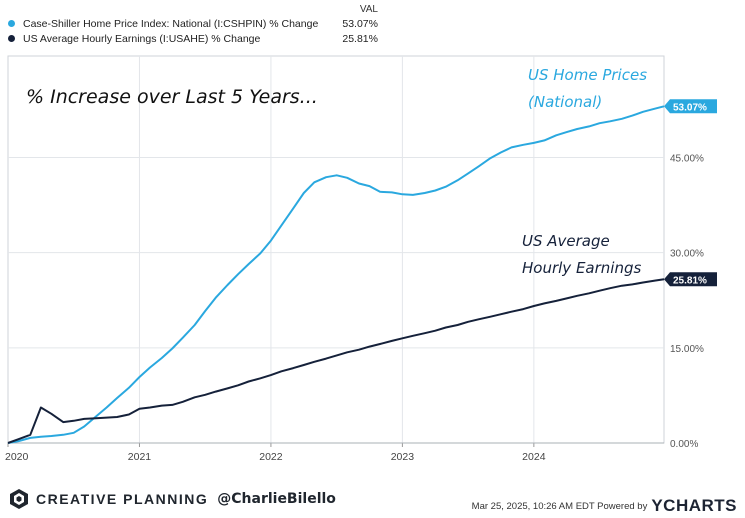 This screenshot has width=745, height=518. Describe the element at coordinates (687, 254) in the screenshot. I see `y-tick-label: 30.00%` at that location.